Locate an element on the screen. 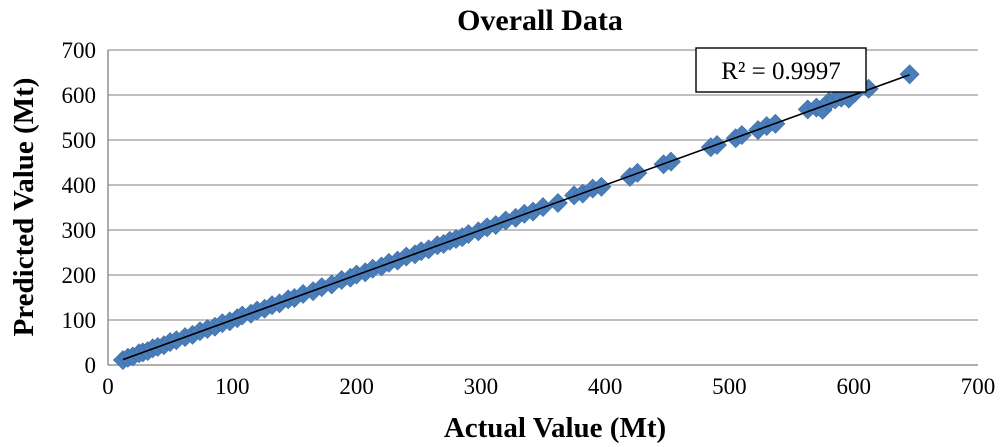  x-tick-labels: 0 100 200 300 400 500 600 700 is located at coordinates (548, 386).